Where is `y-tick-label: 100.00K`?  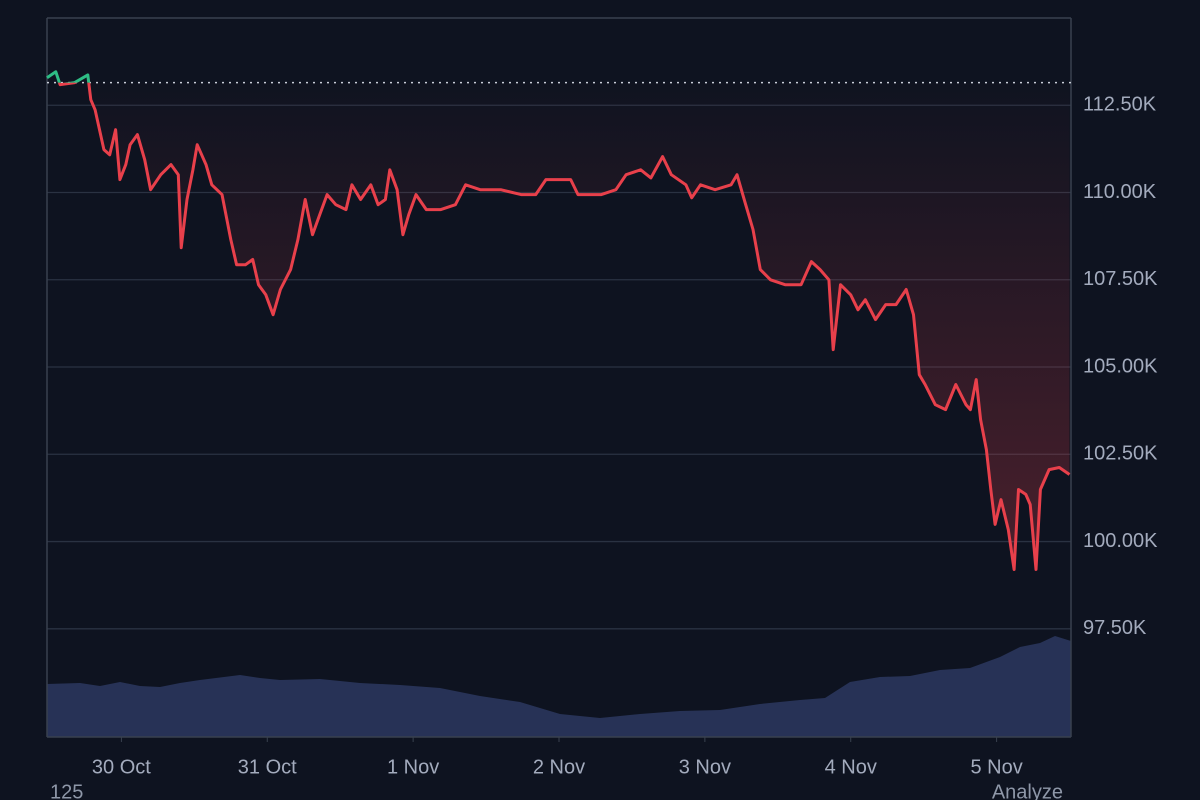
y-tick-label: 100.00K is located at coordinates (1120, 541).